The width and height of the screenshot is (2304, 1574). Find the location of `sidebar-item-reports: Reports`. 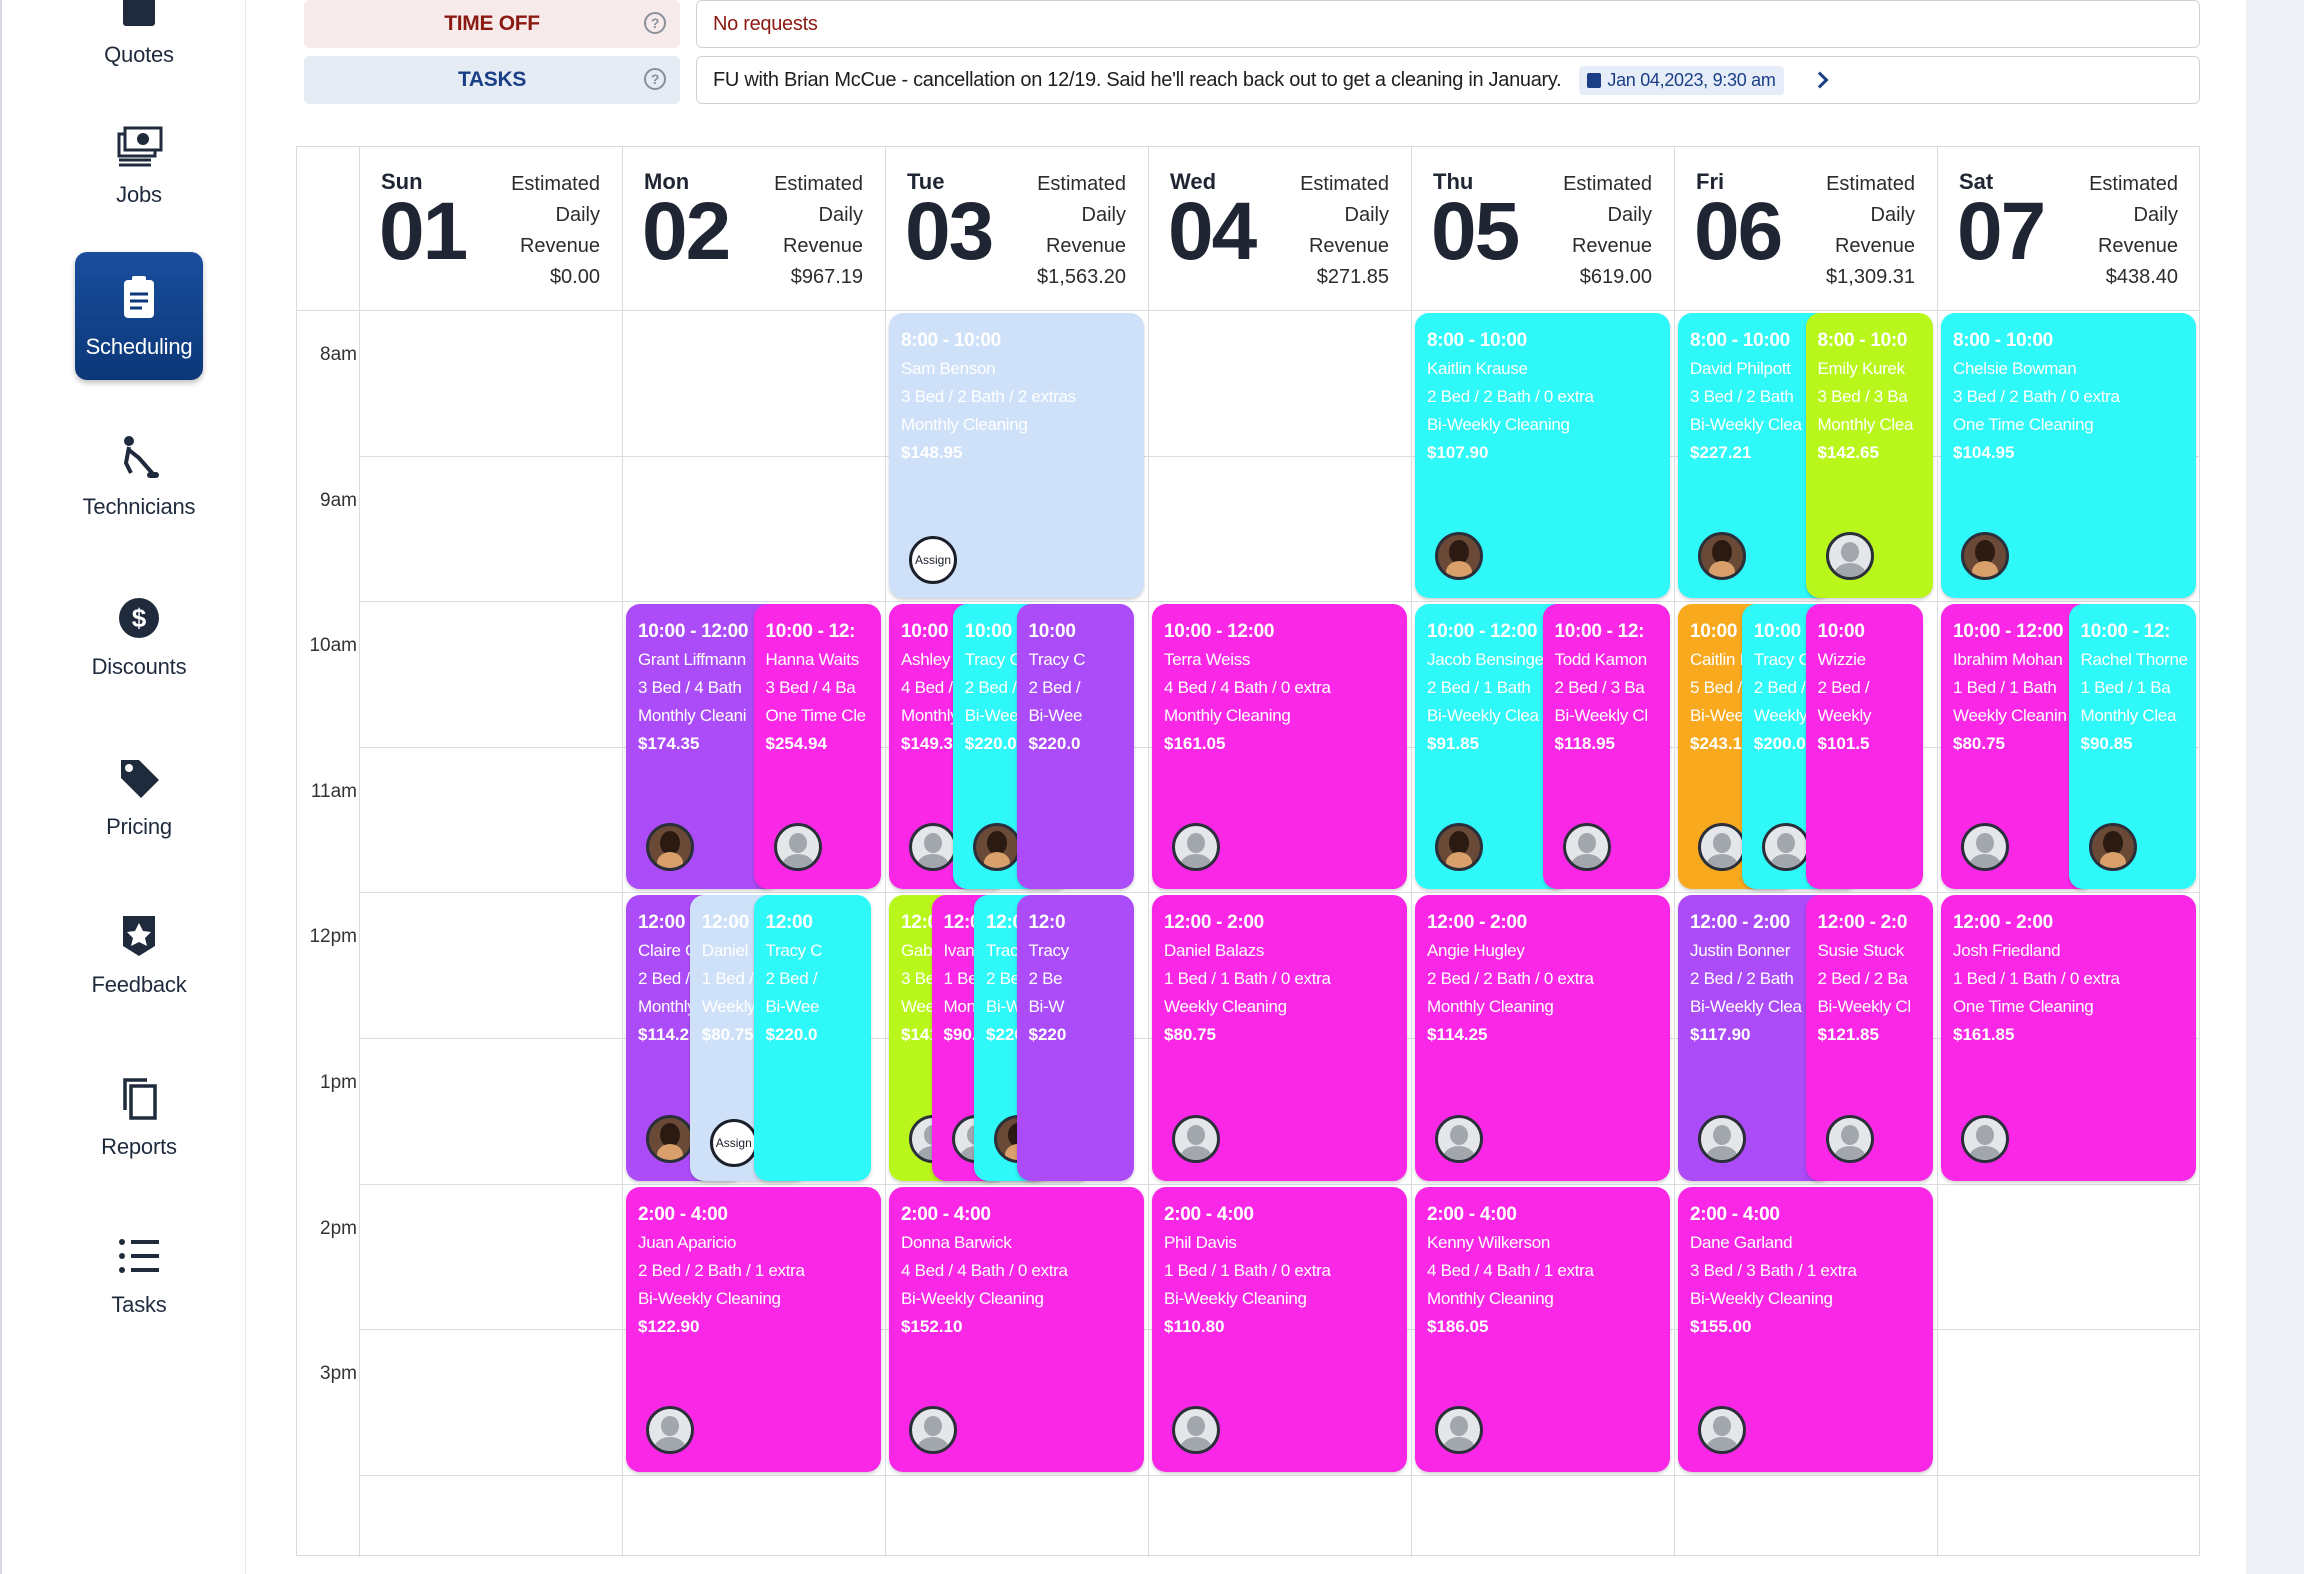

sidebar-item-reports: Reports is located at coordinates (139, 1116).